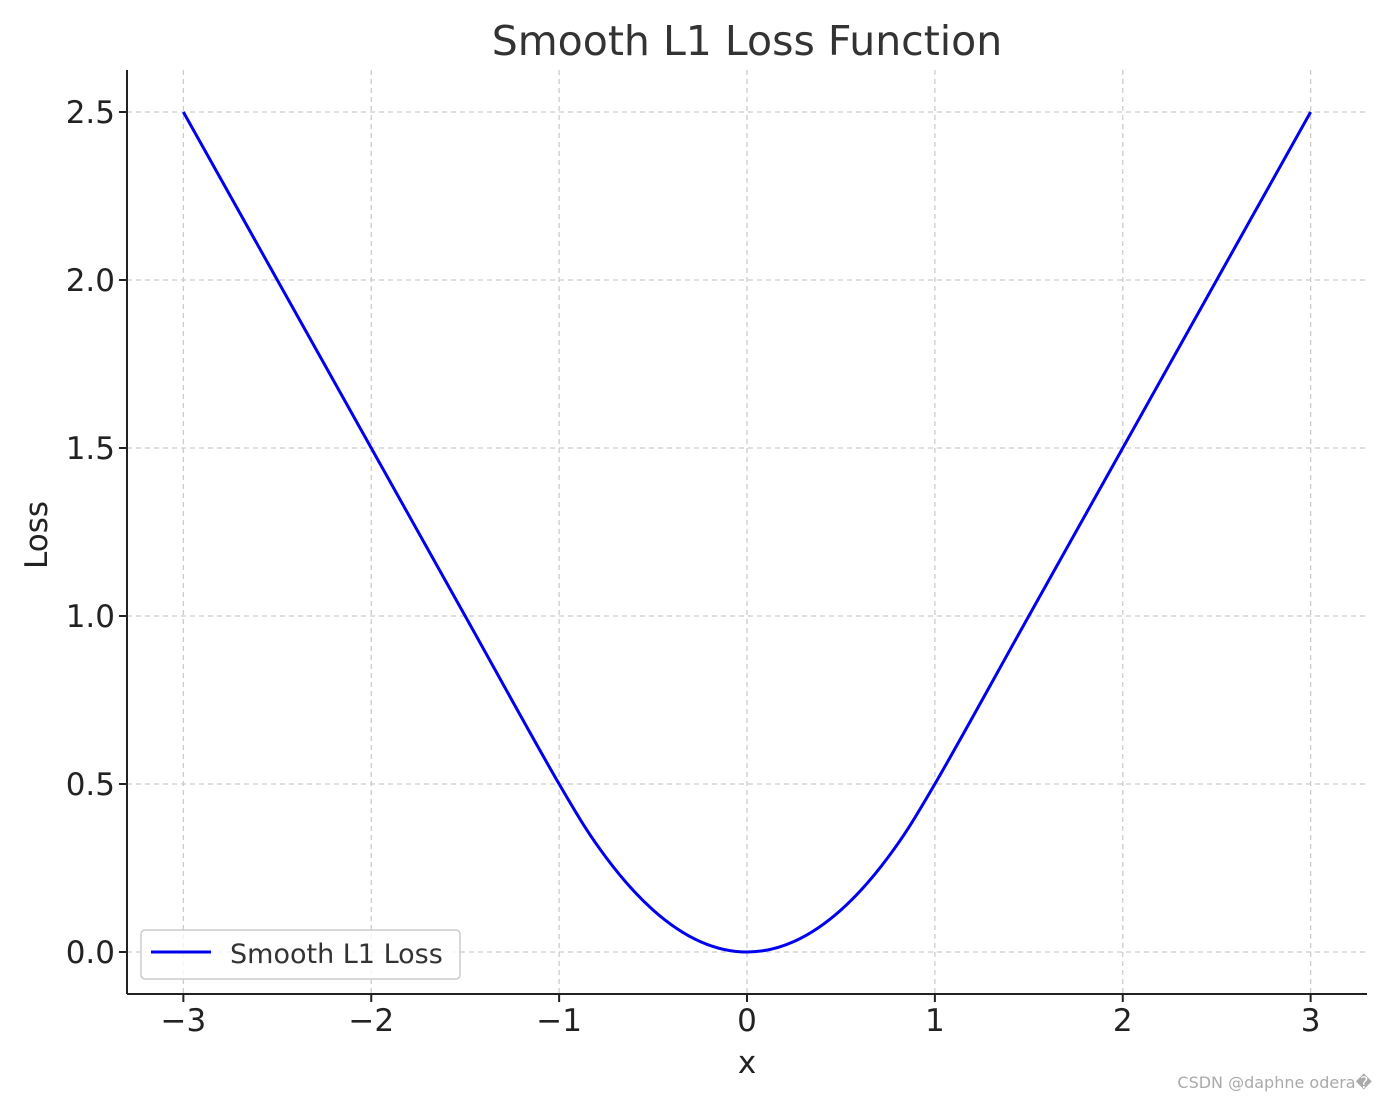  Describe the element at coordinates (90, 617) in the screenshot. I see `y-tick-label: 1.0` at that location.